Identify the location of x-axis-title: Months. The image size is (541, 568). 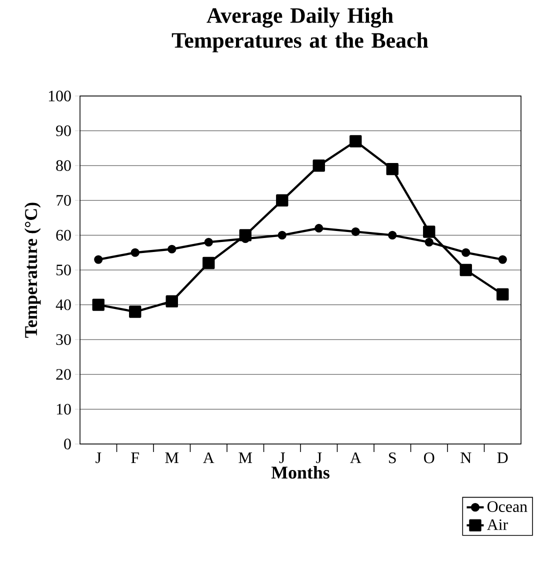
(300, 472).